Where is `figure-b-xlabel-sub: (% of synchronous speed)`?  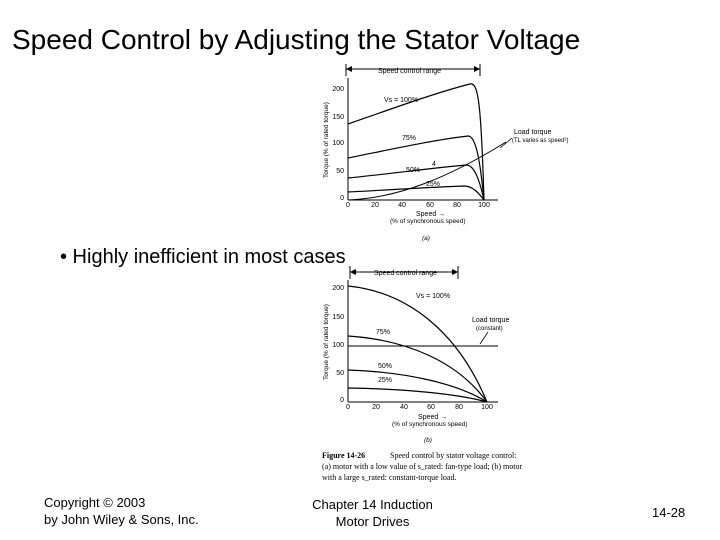 figure-b-xlabel-sub: (% of synchronous speed) is located at coordinates (430, 424).